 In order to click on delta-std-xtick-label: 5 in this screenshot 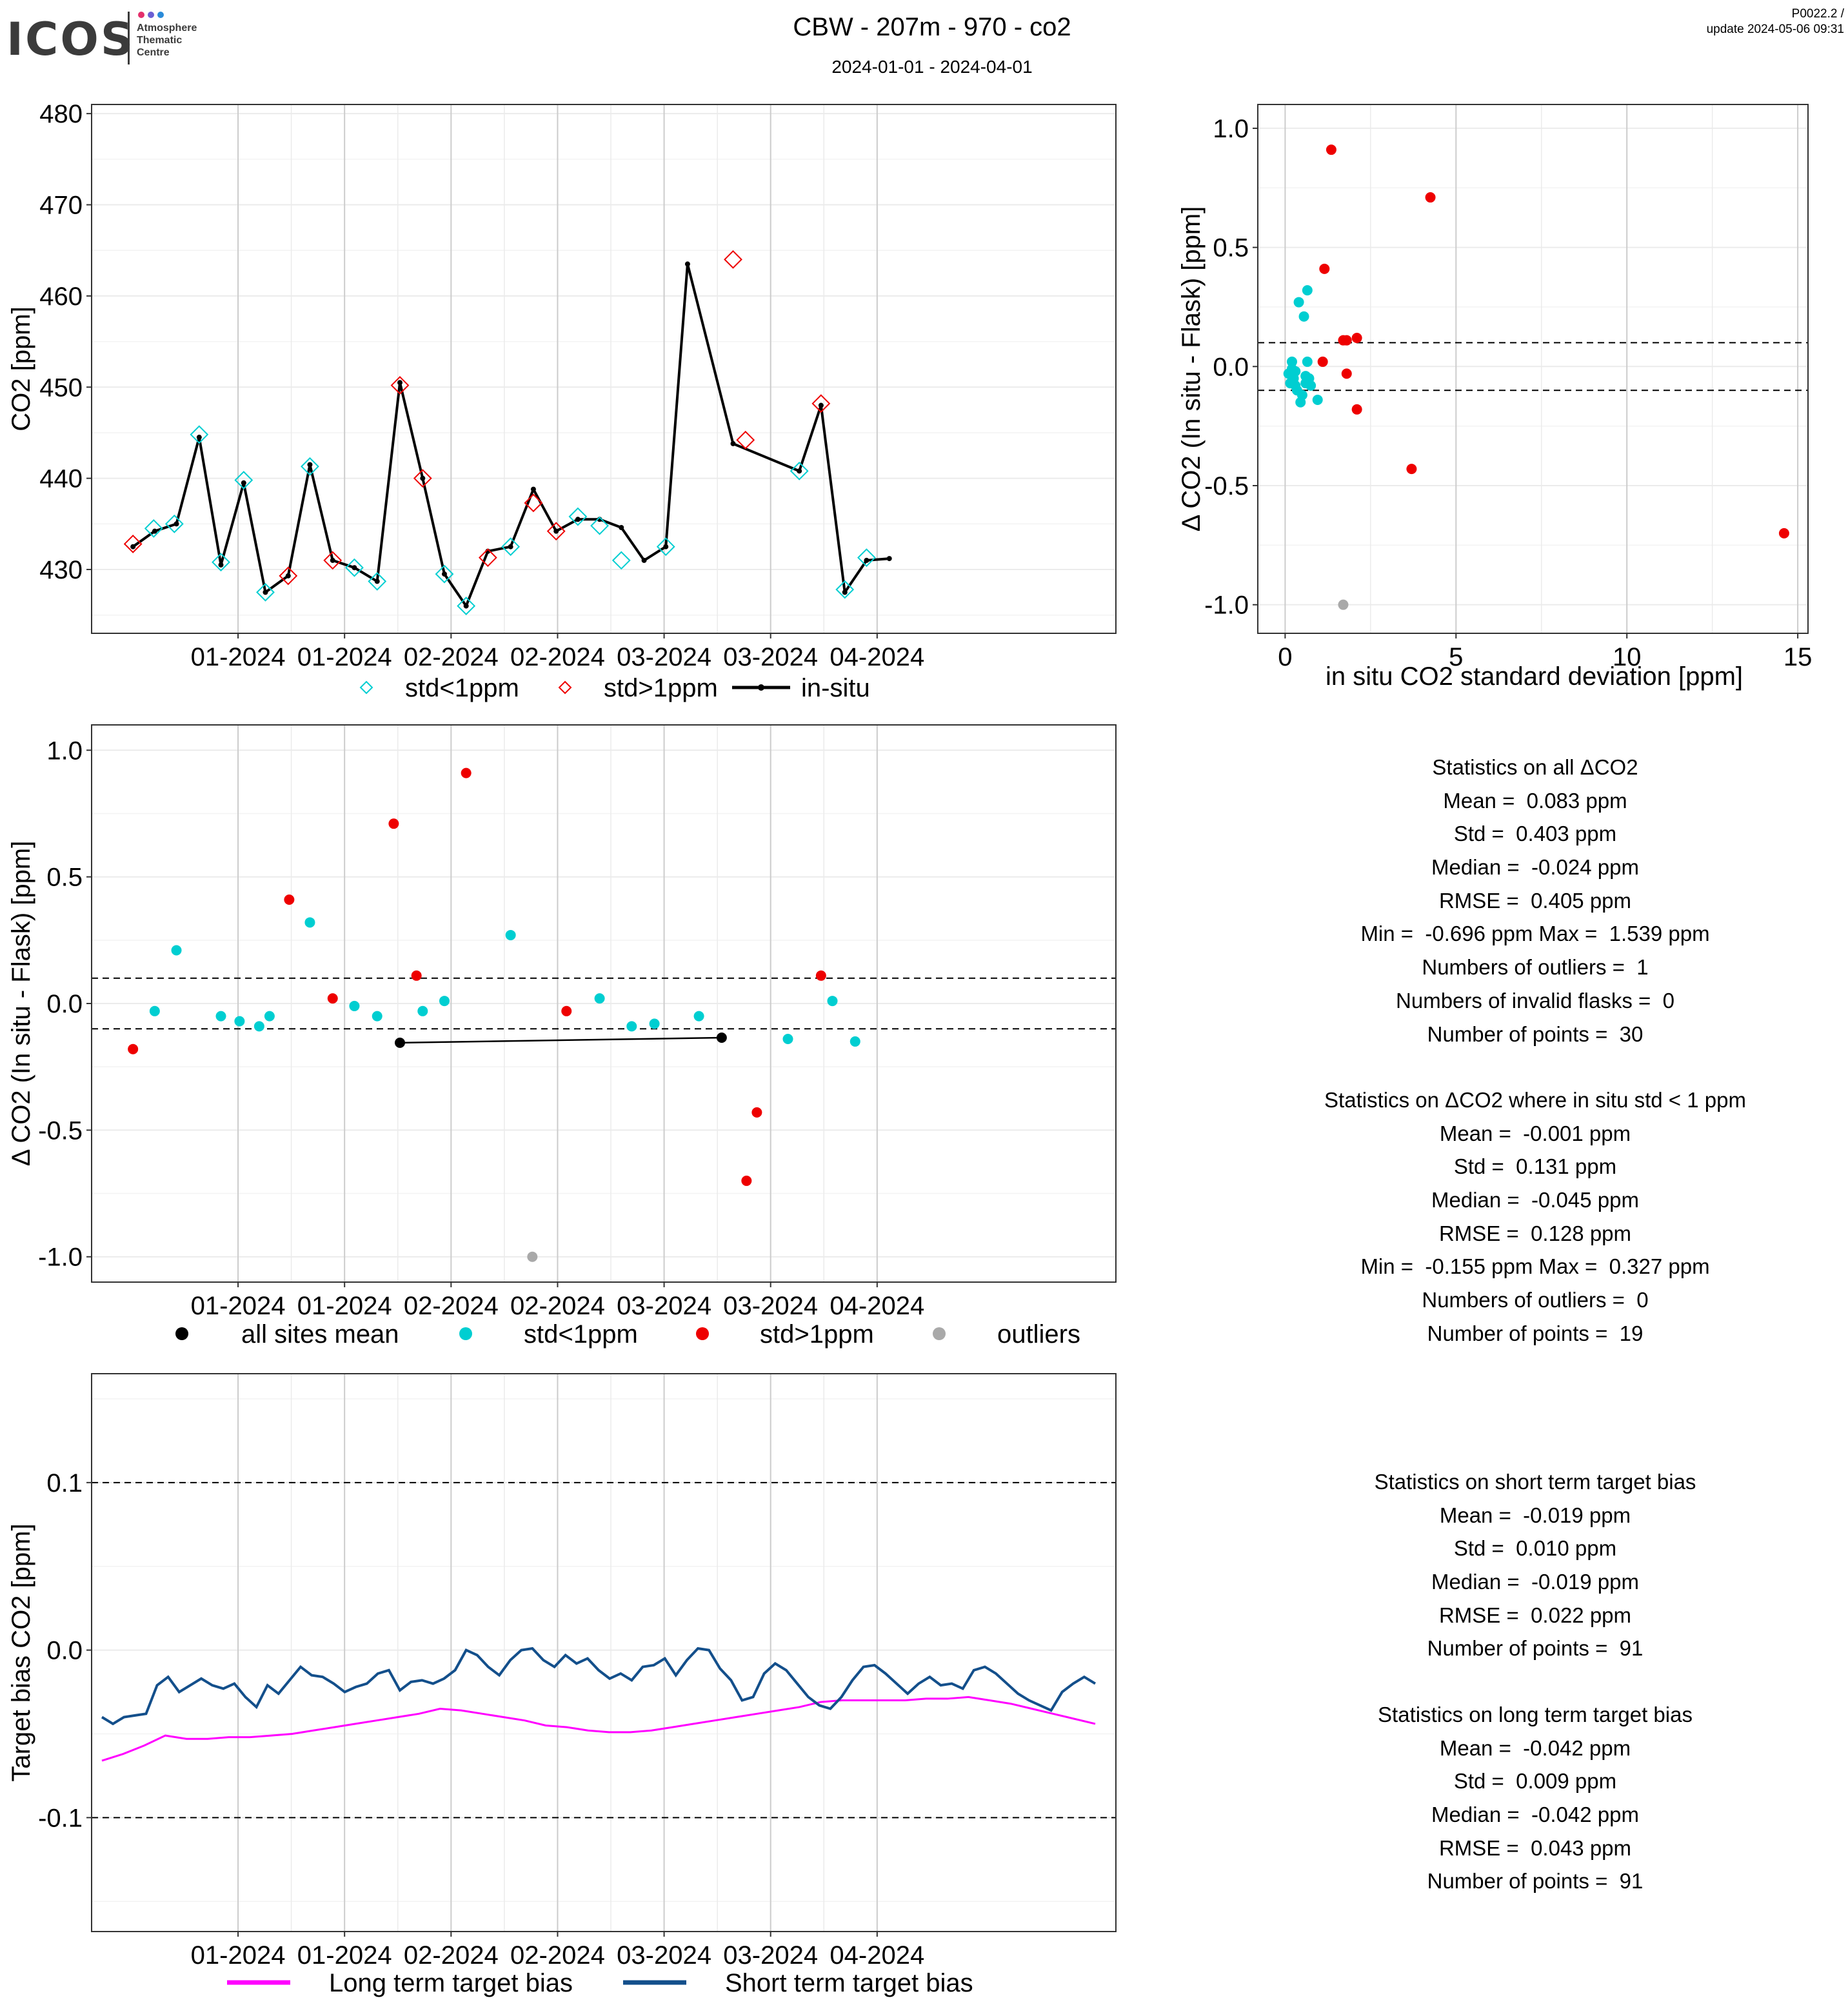, I will do `click(1456, 657)`.